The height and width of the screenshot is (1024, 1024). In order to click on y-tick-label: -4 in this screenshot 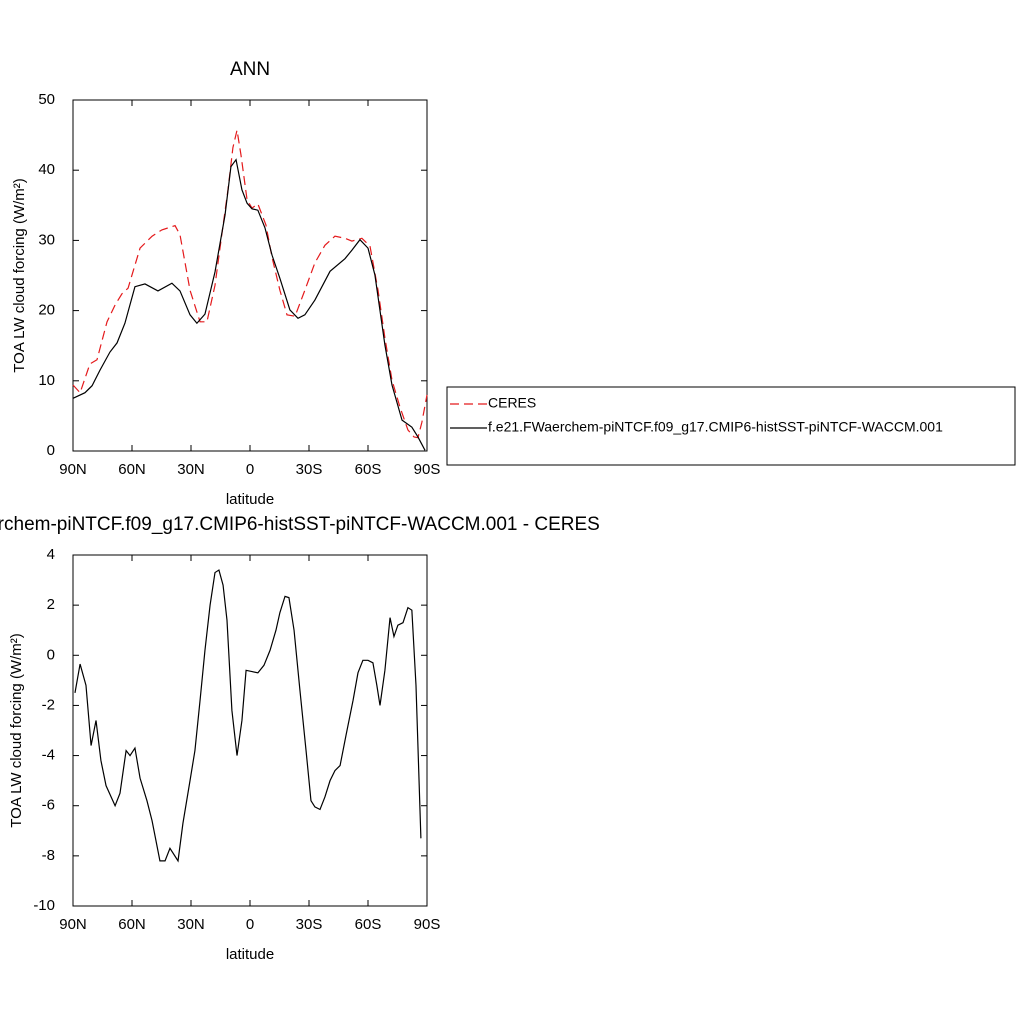, I will do `click(48, 755)`.